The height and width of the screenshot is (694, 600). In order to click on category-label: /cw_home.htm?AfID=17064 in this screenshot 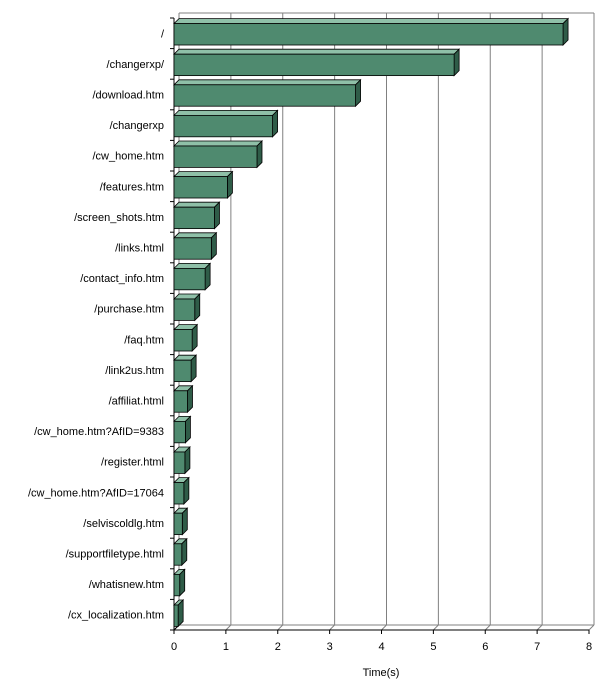, I will do `click(96, 493)`.